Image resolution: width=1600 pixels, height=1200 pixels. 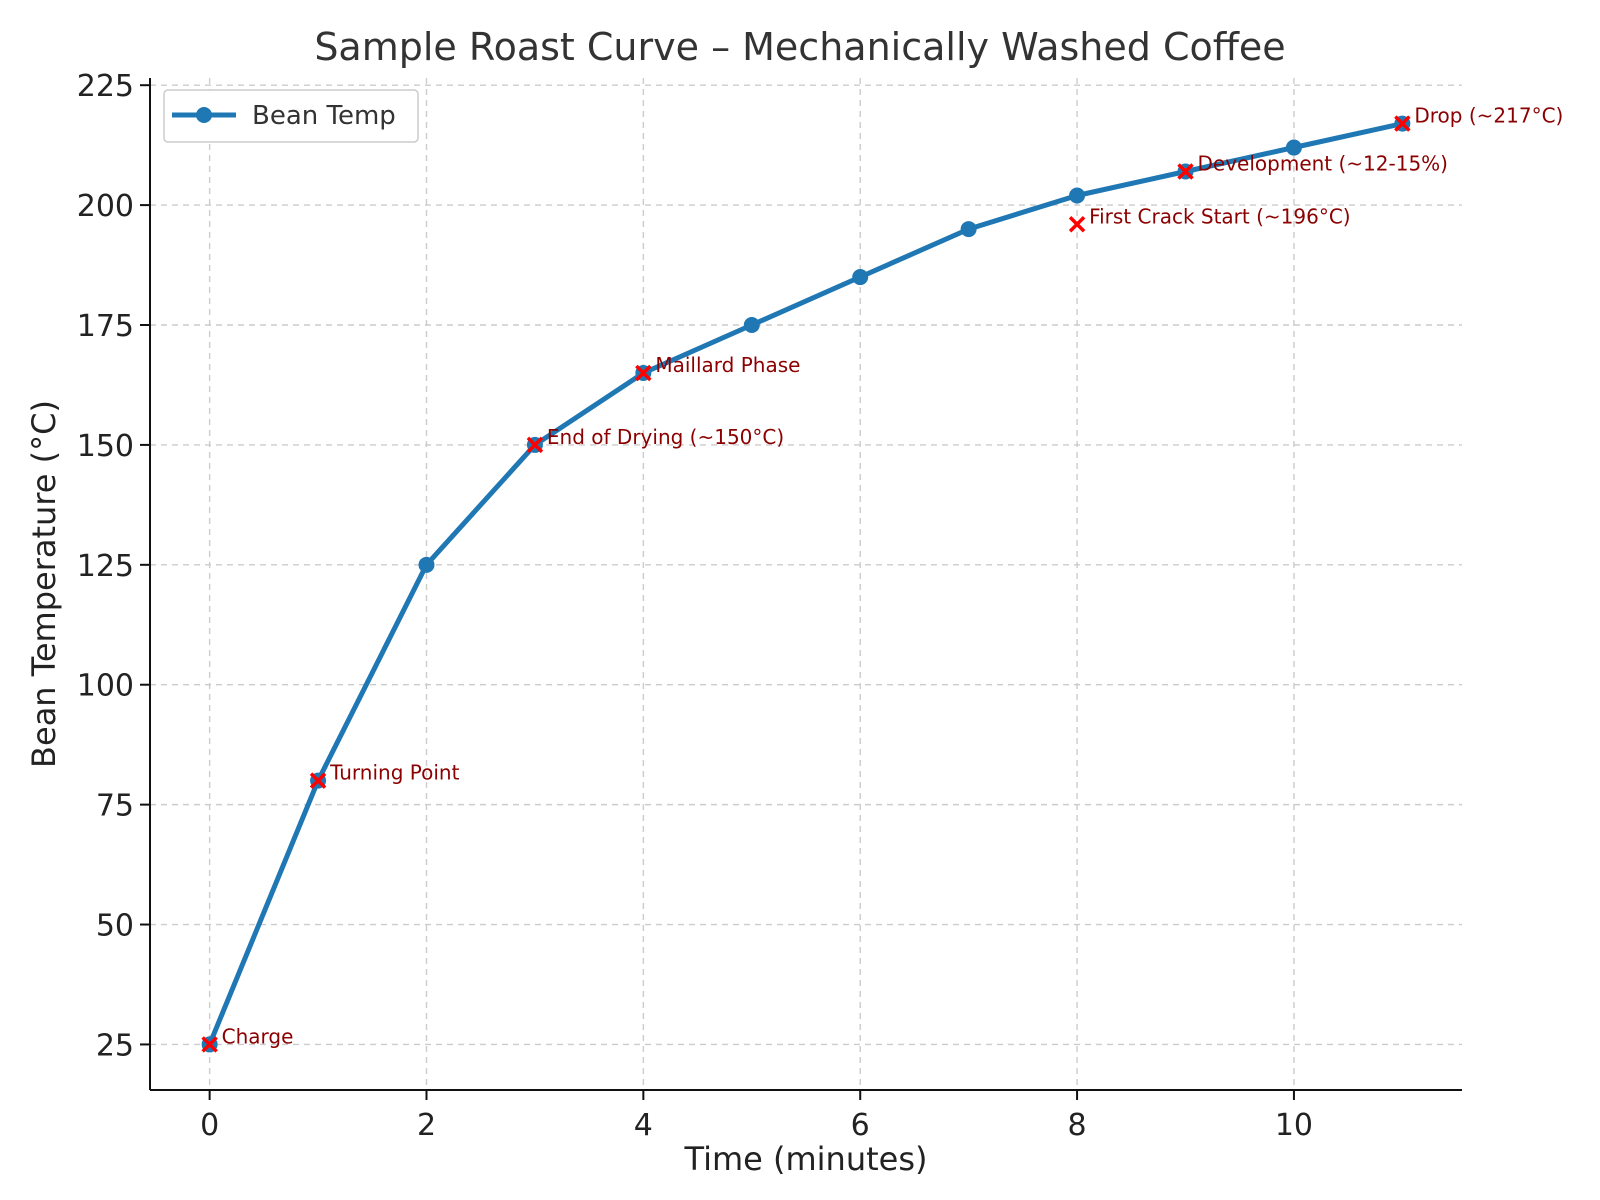 I want to click on y-tick-label: 225, so click(x=105, y=86).